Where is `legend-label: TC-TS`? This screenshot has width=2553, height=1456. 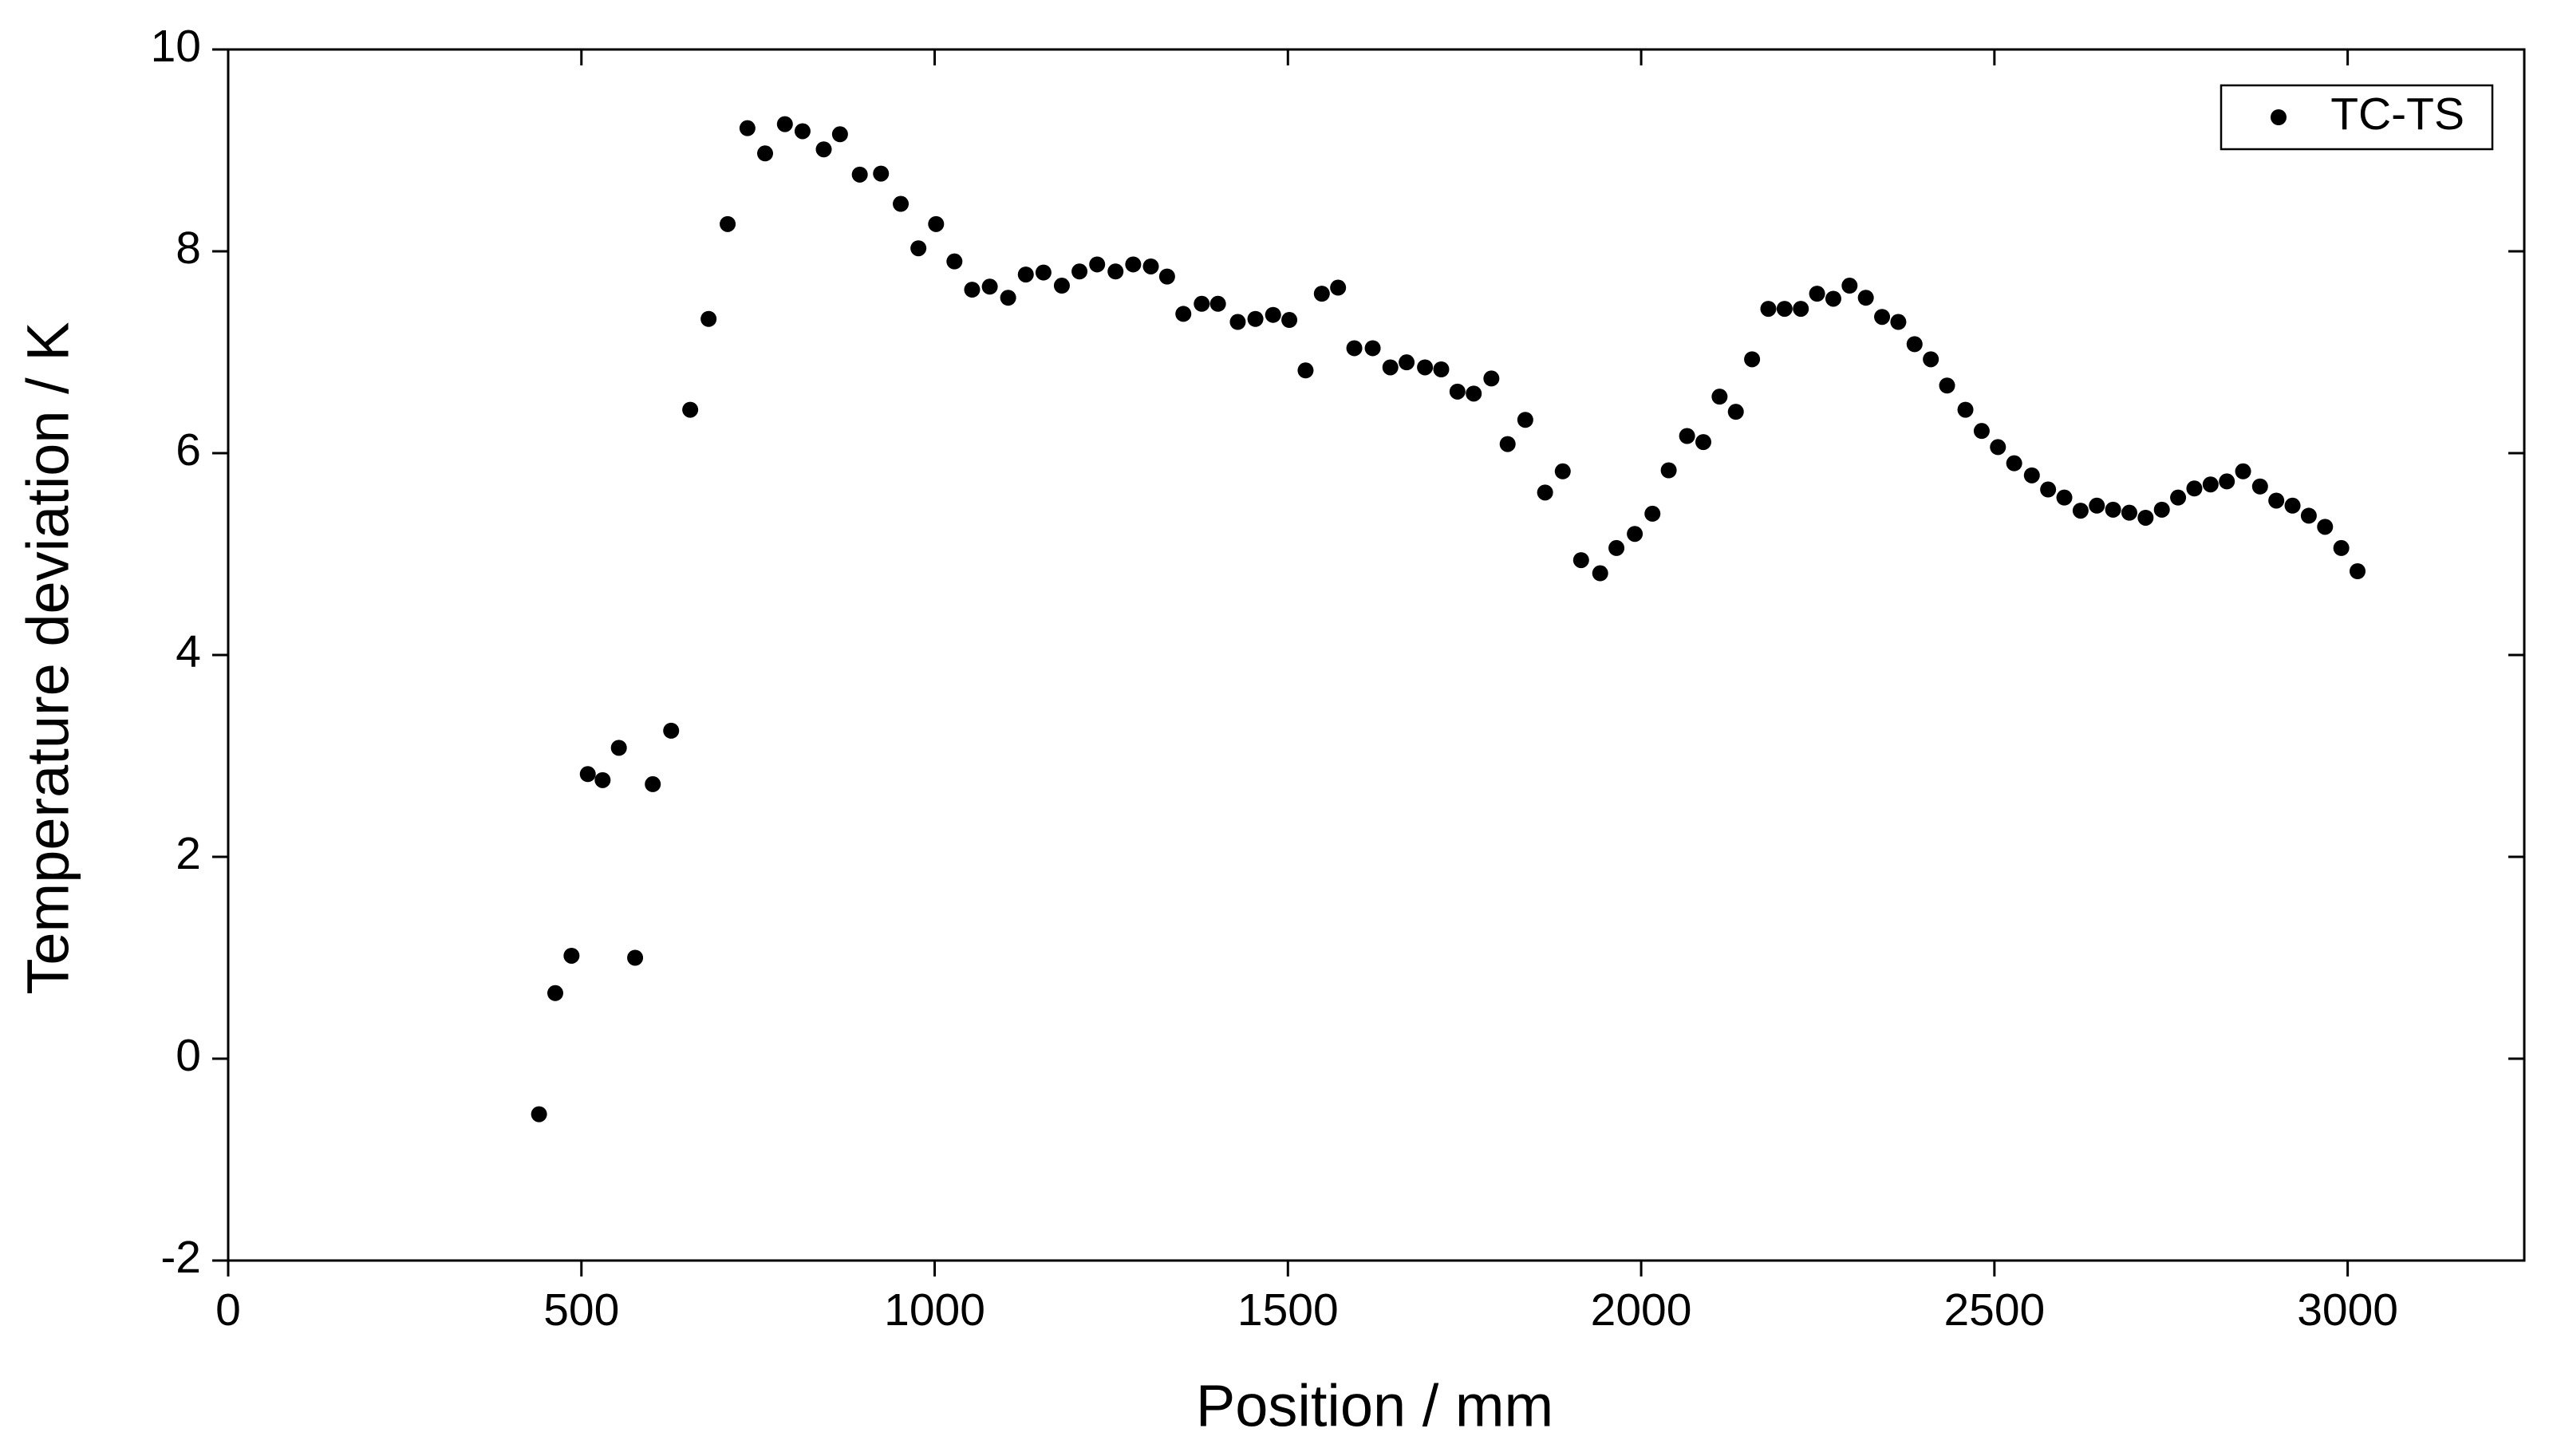 legend-label: TC-TS is located at coordinates (2397, 114).